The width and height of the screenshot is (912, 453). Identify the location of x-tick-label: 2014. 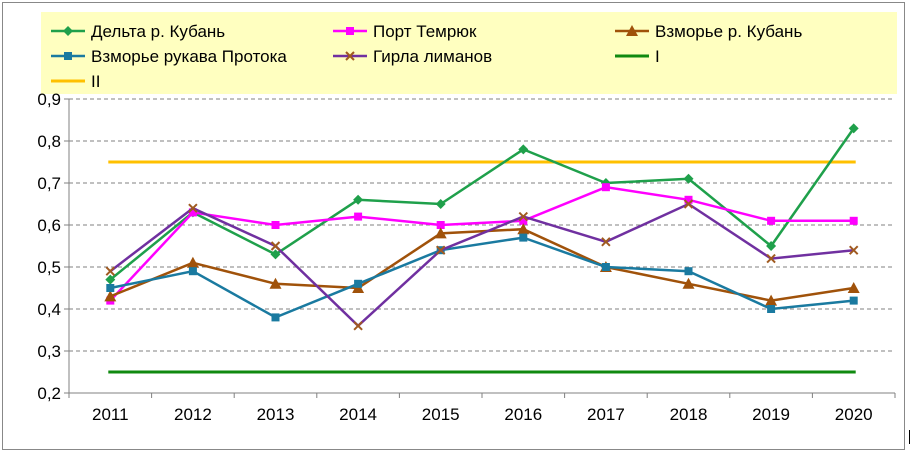
(358, 414).